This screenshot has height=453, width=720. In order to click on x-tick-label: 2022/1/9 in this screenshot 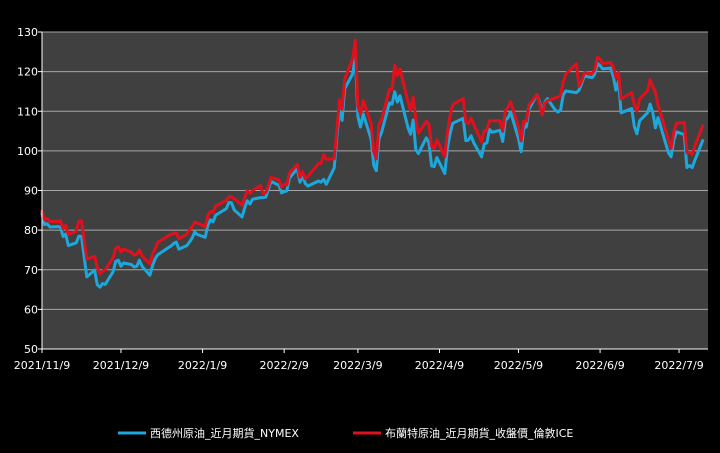, I will do `click(202, 365)`.